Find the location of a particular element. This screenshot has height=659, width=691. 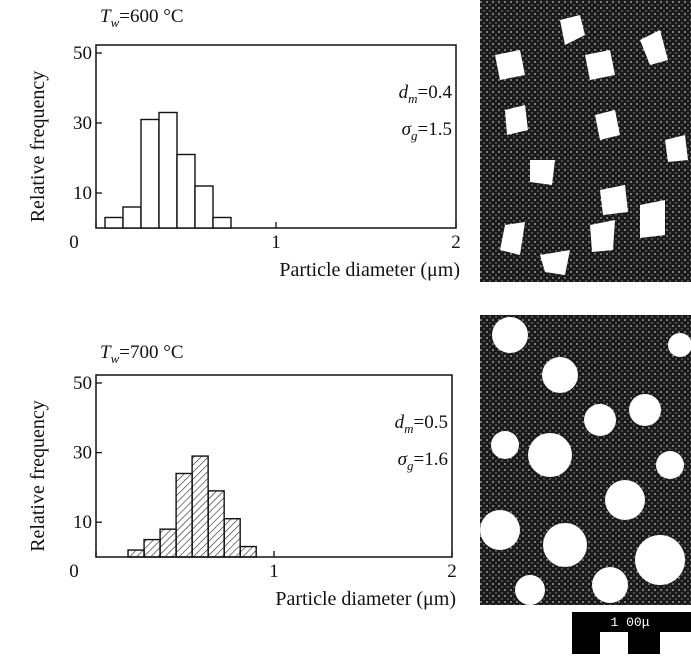

annotation: dm=0.4 is located at coordinates (426, 94).